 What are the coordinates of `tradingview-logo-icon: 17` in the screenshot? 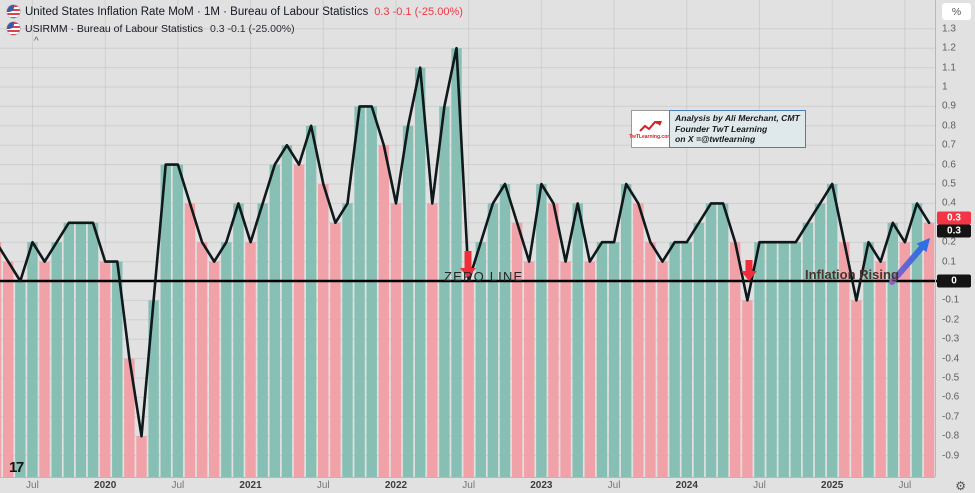 It's located at (16, 467).